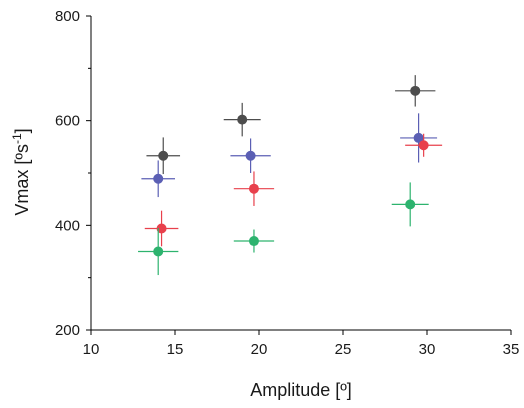 This screenshot has width=524, height=408. Describe the element at coordinates (67, 16) in the screenshot. I see `y-tick-label: 800` at that location.